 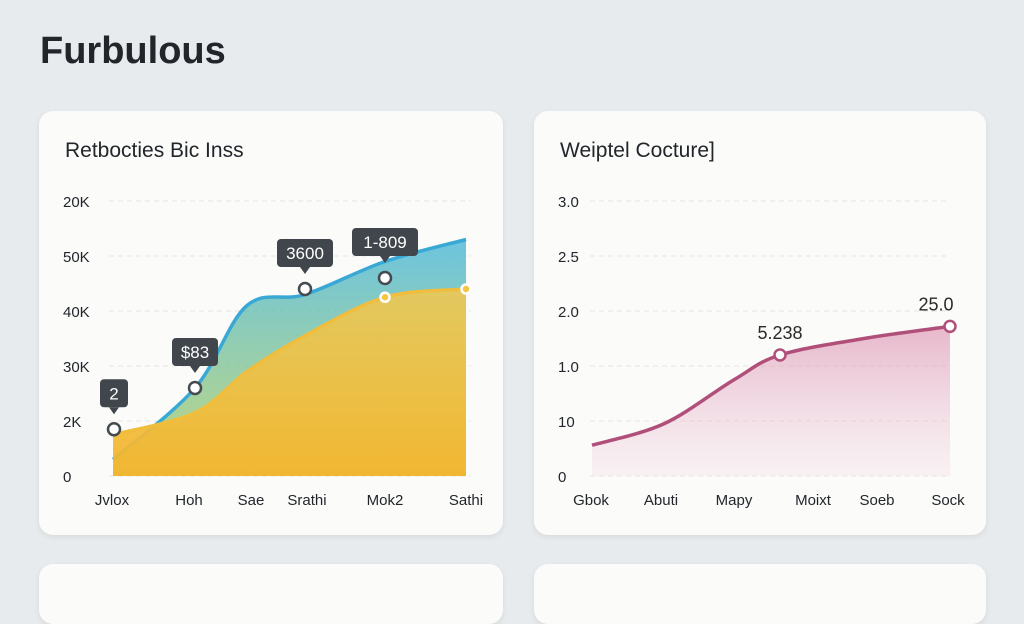 I want to click on y-tick-label: 40K, so click(x=76, y=312).